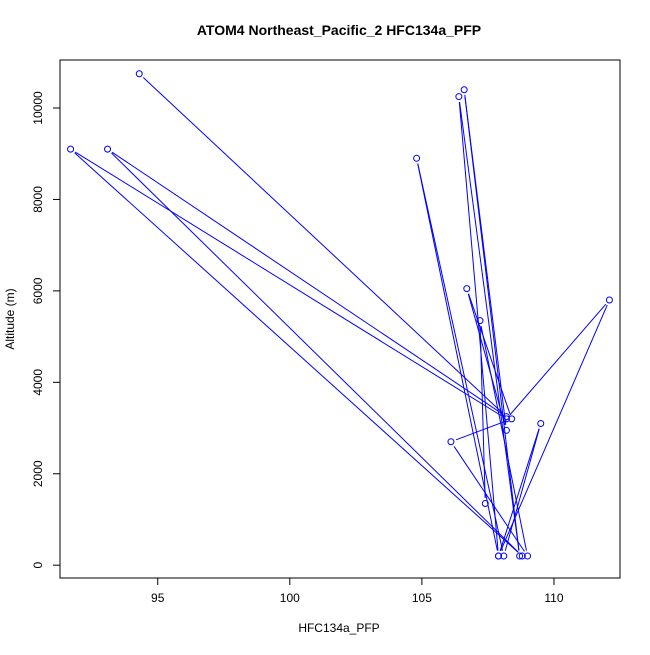  Describe the element at coordinates (422, 598) in the screenshot. I see `x-tick-label: 105` at that location.